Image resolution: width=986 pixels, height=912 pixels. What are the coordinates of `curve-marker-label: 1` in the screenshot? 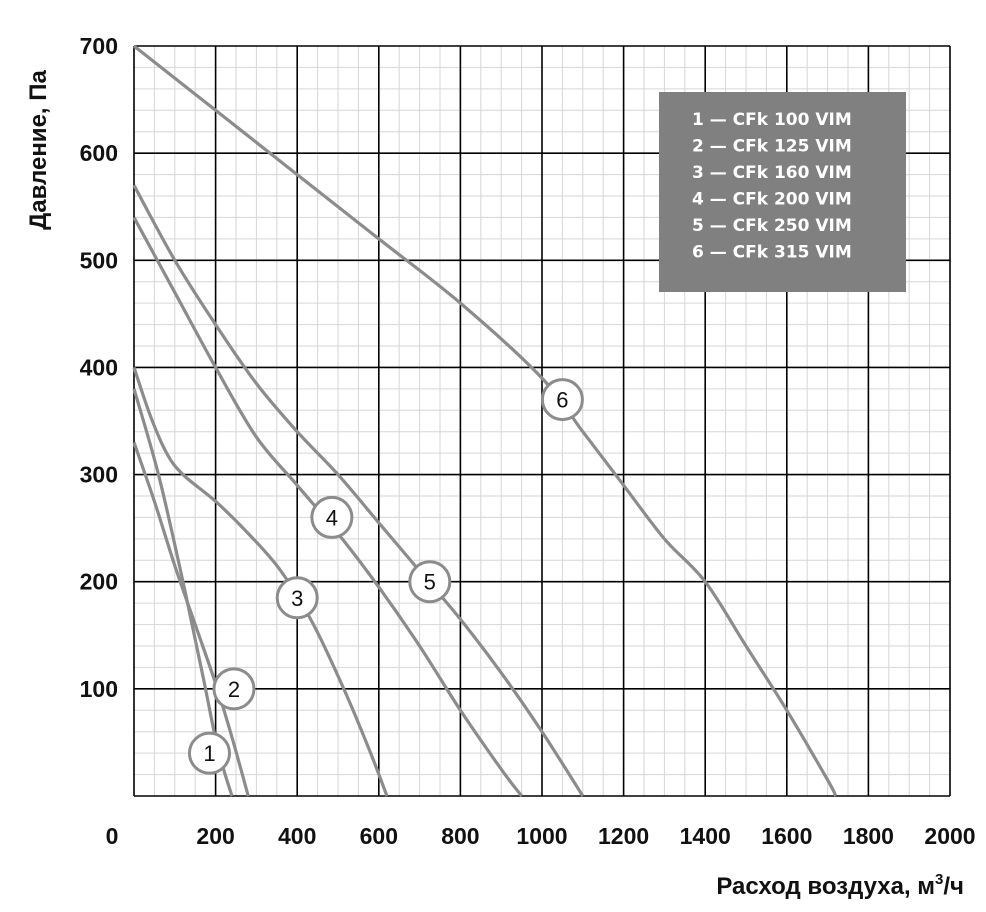 It's located at (209, 753).